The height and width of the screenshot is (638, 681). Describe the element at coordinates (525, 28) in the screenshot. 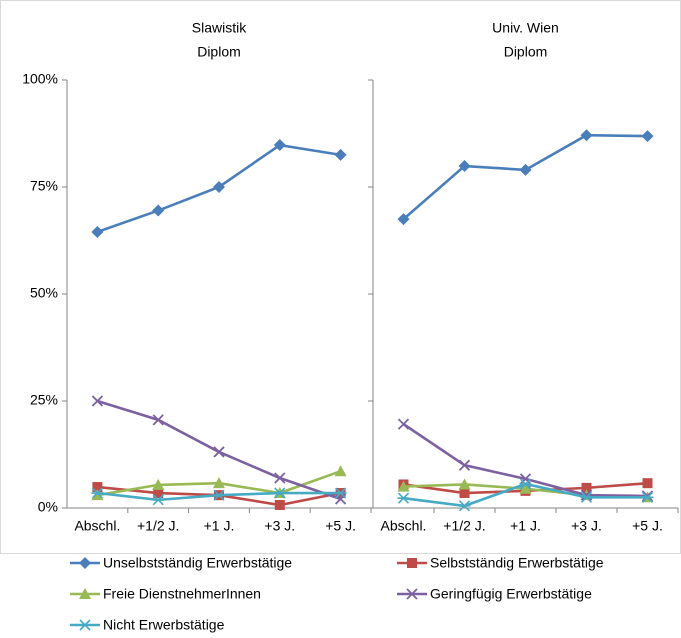

I see `panel-title: Univ. Wien` at that location.